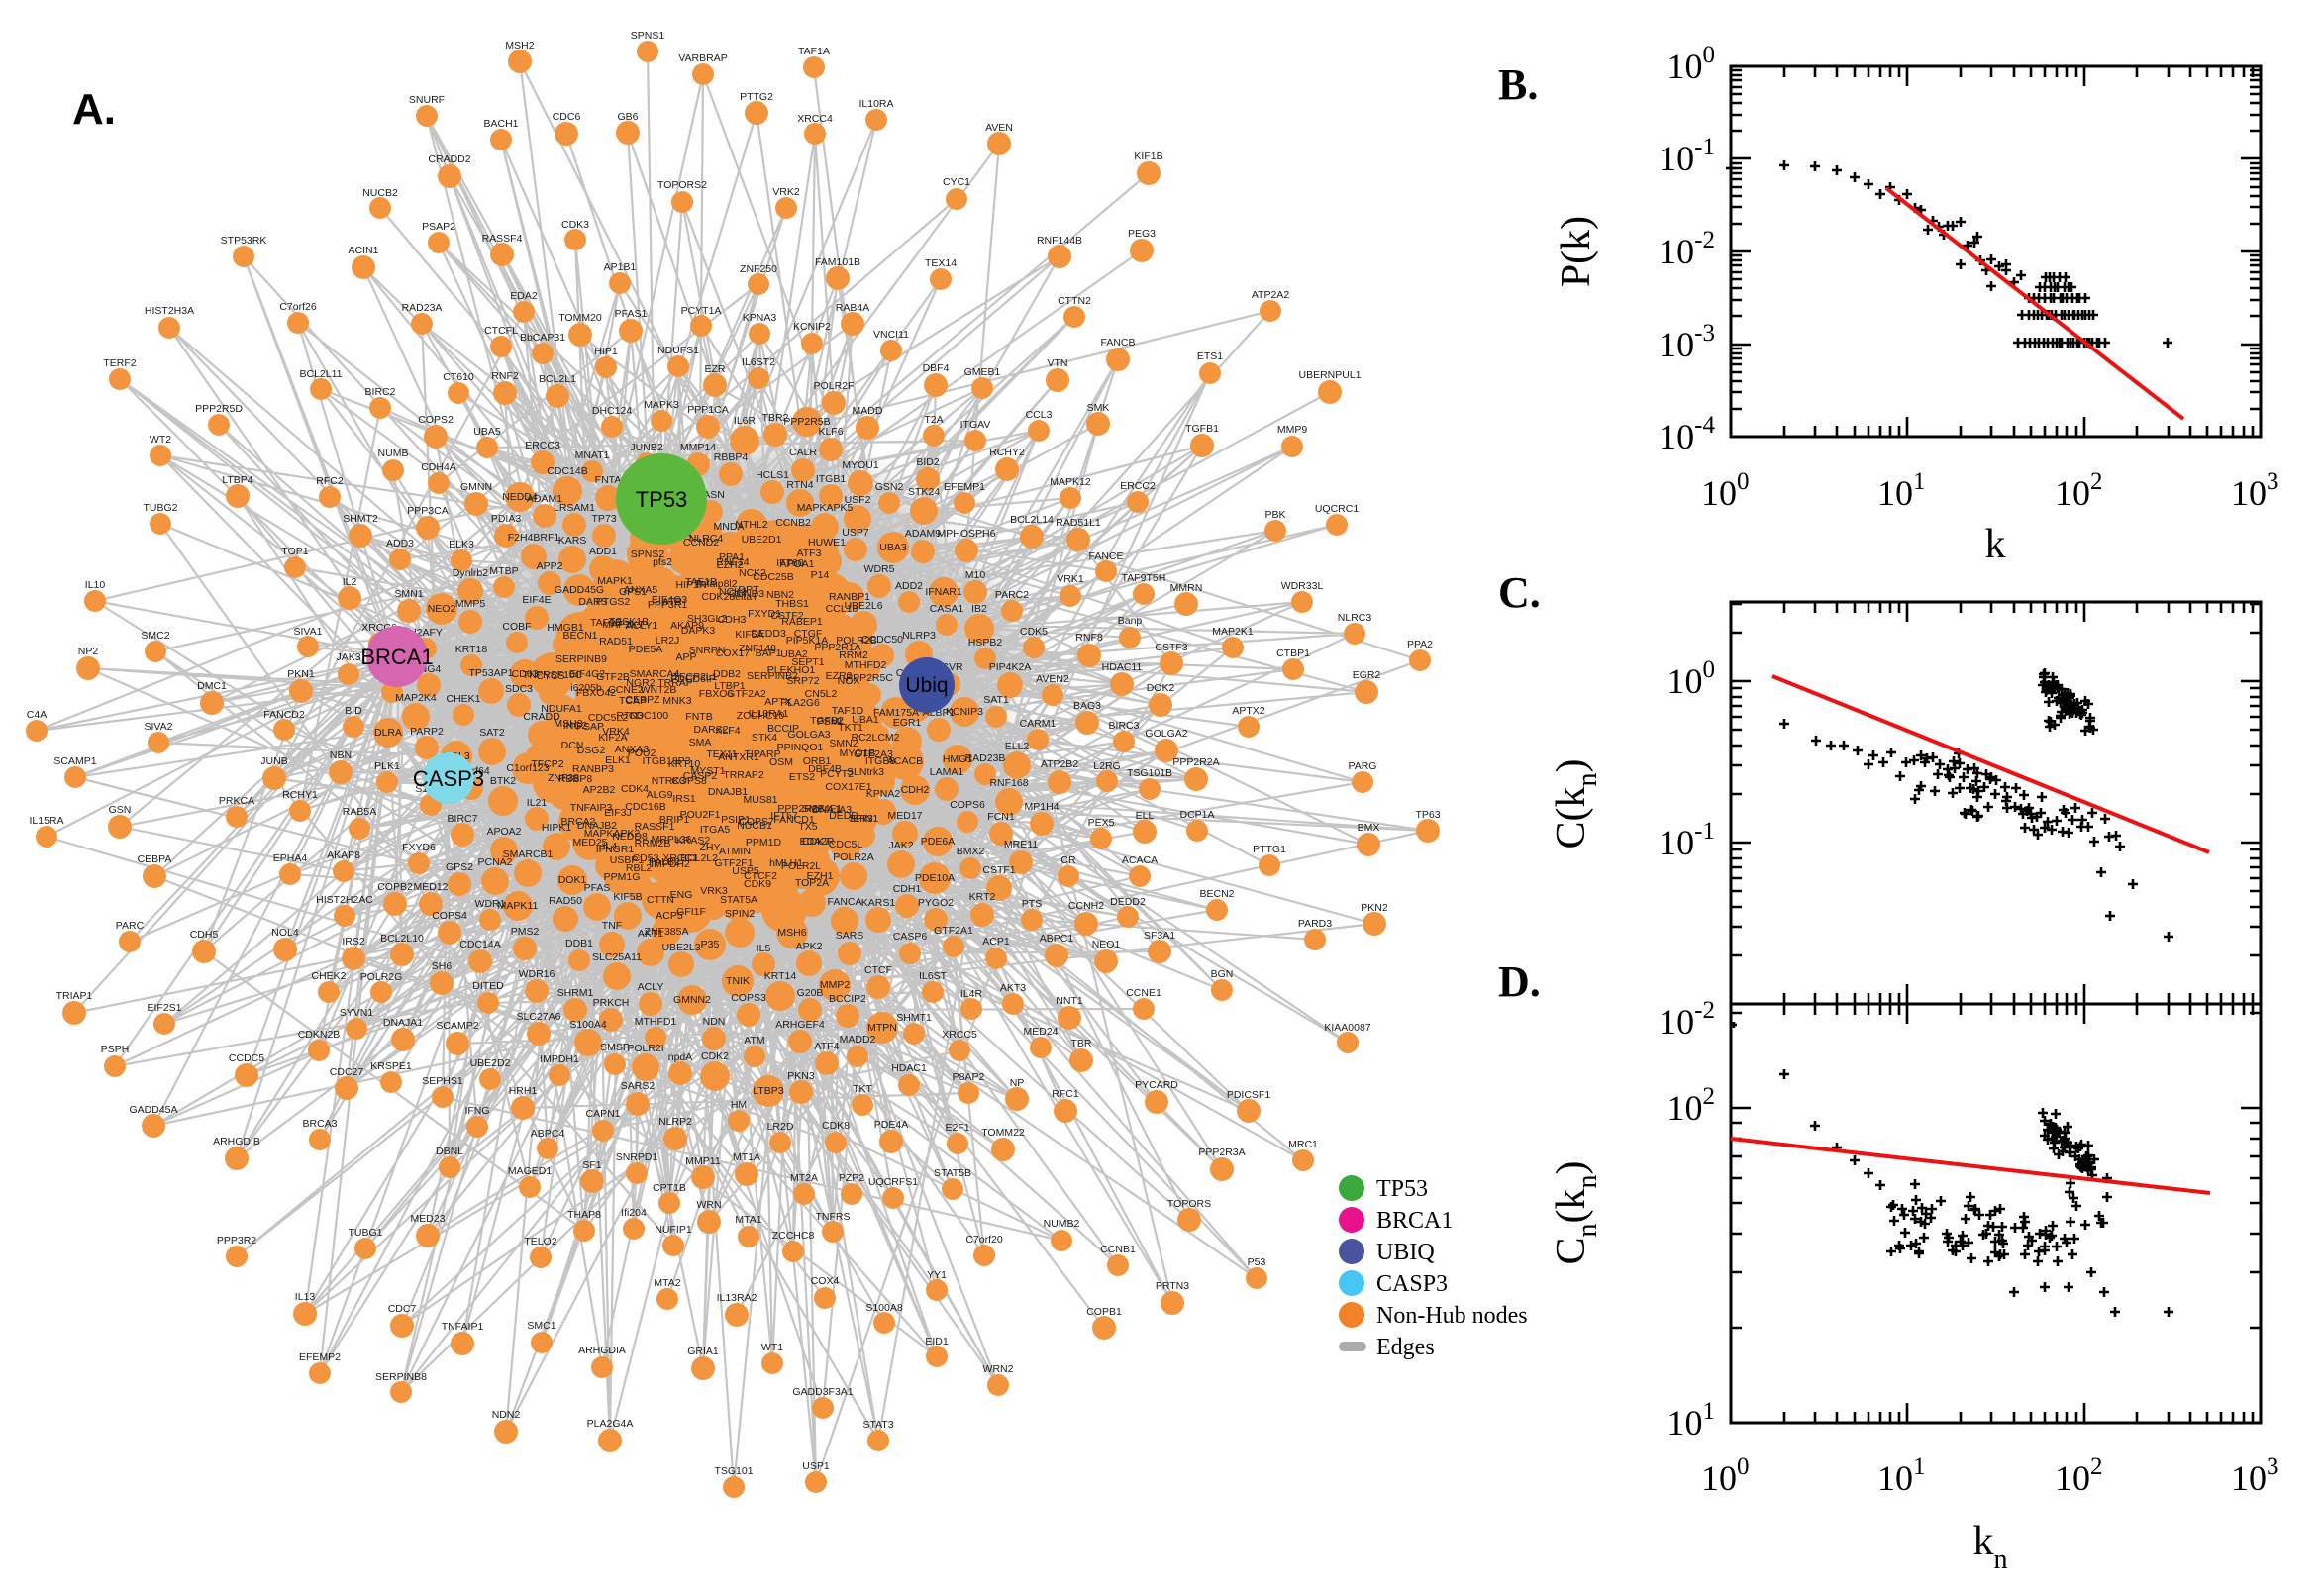  I want to click on svg-text: SERPINB9, so click(581, 659).